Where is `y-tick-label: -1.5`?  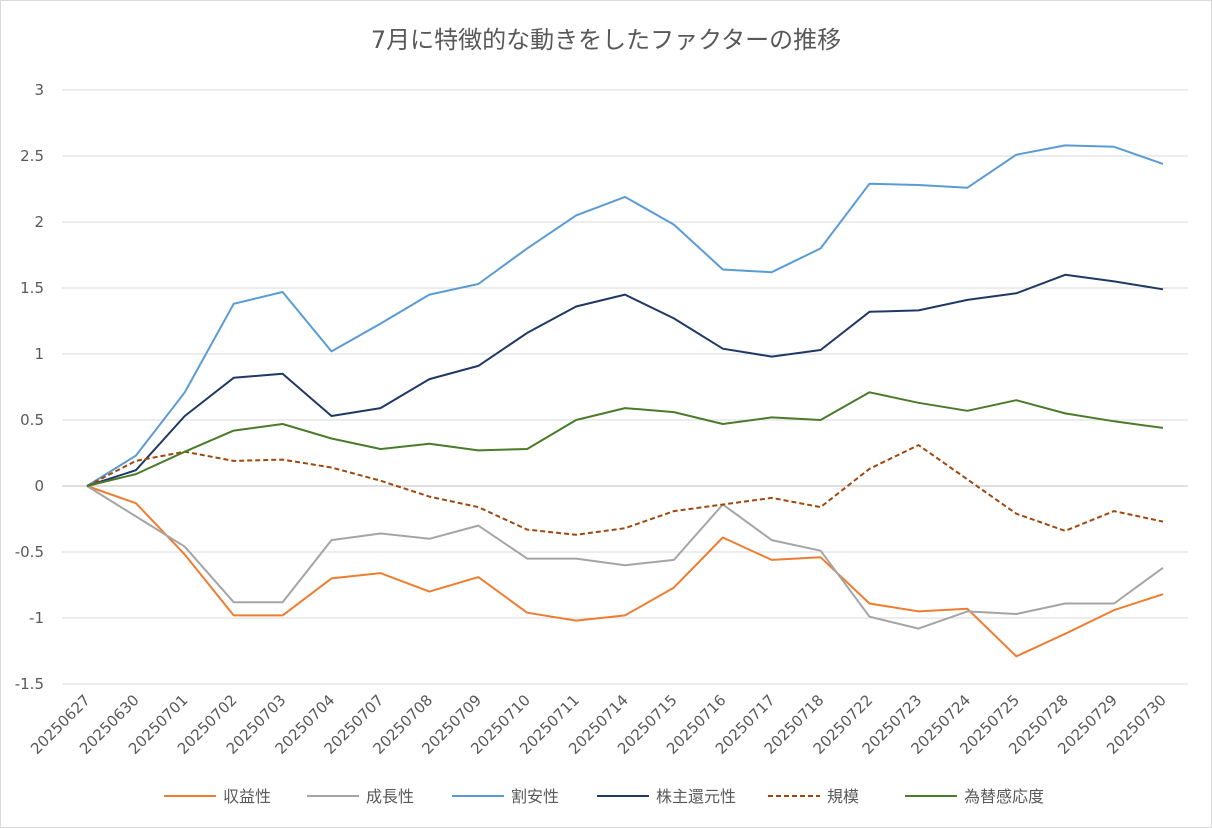
y-tick-label: -1.5 is located at coordinates (29, 684).